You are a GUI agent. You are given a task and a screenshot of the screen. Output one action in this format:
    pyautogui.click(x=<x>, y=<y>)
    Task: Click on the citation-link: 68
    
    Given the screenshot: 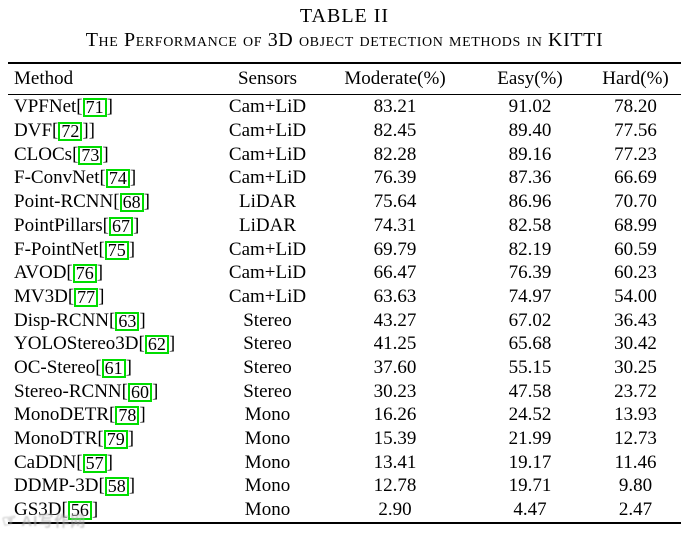 What is the action you would take?
    pyautogui.click(x=131, y=203)
    